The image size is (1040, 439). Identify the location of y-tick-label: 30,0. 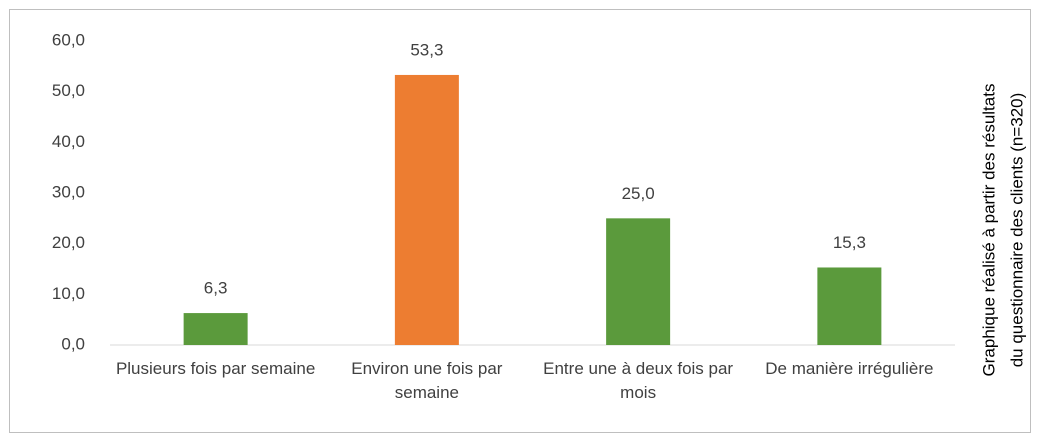
(68, 191).